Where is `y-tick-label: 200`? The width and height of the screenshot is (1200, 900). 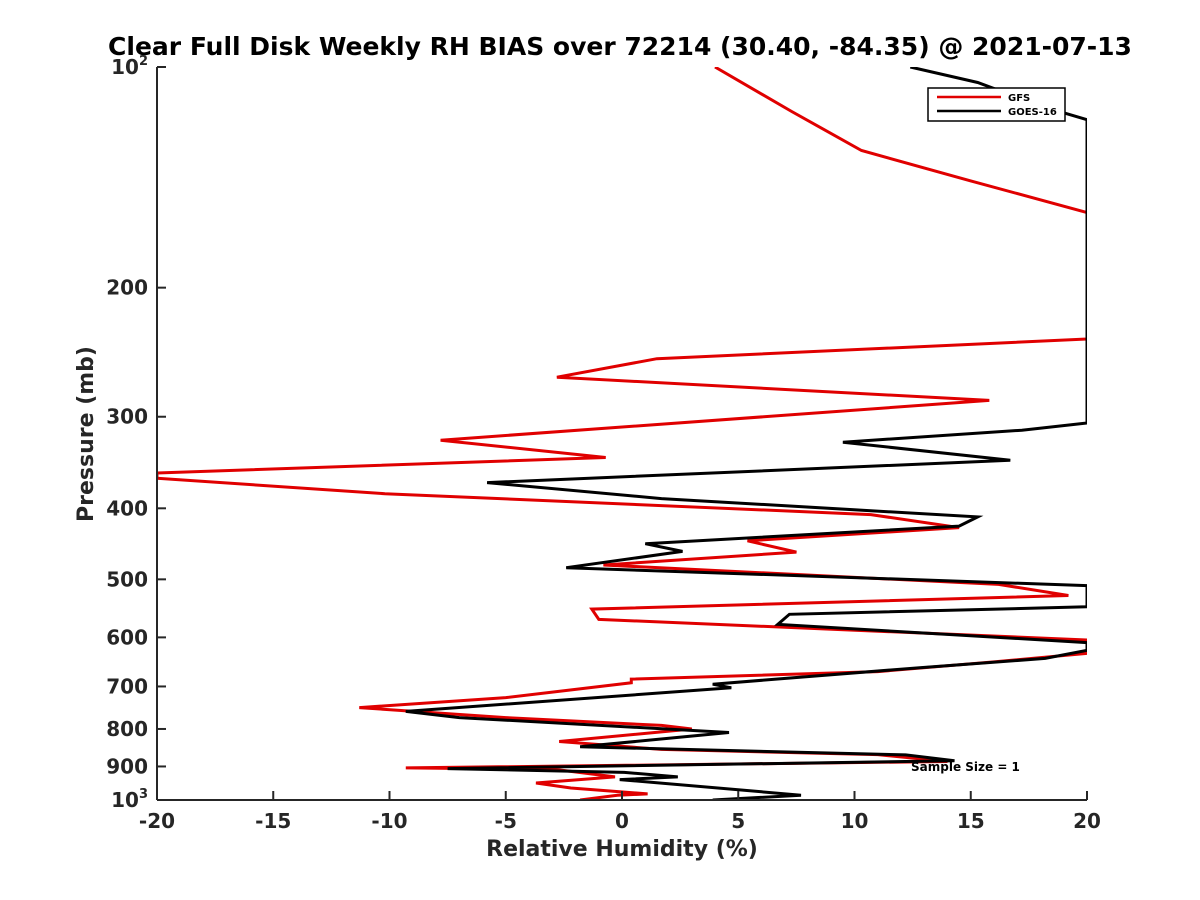
y-tick-label: 200 is located at coordinates (127, 288).